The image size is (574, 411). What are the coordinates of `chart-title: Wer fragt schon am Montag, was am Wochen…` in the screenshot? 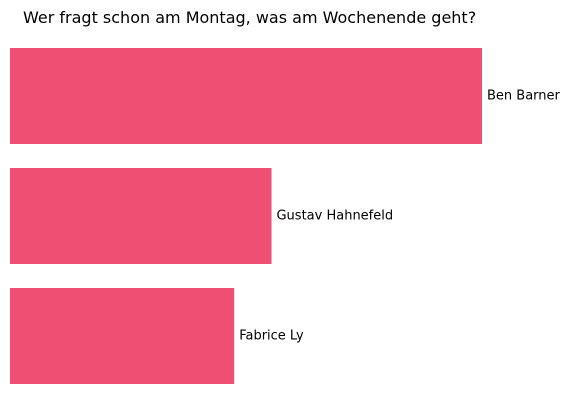 It's located at (250, 17).